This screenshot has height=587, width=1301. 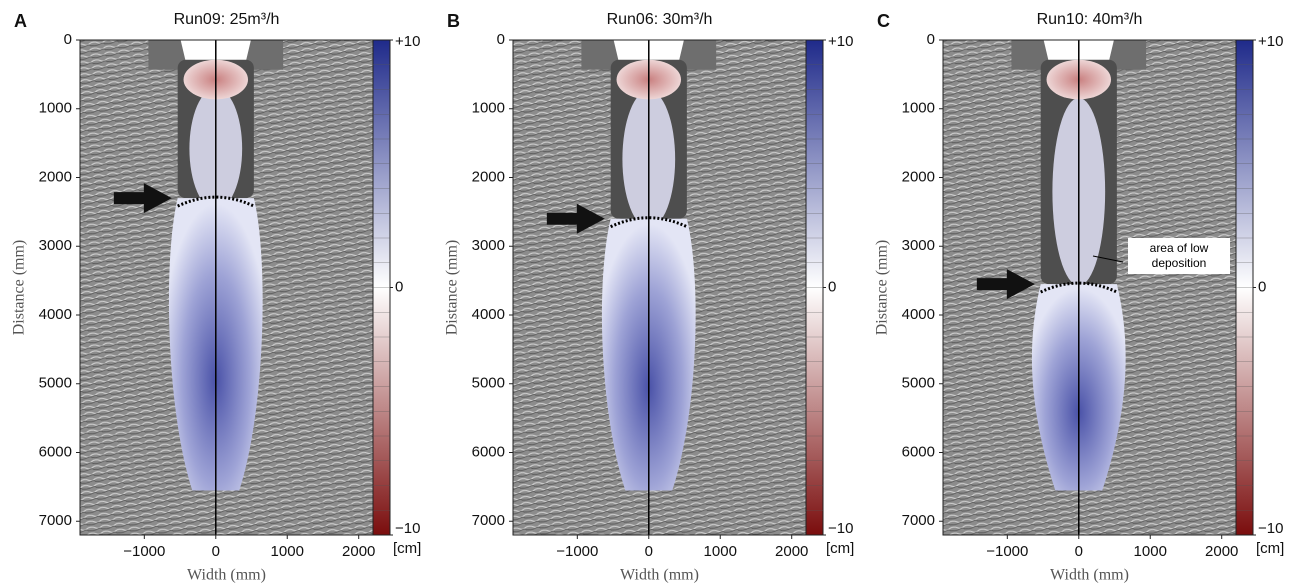 What do you see at coordinates (227, 19) in the screenshot?
I see `chart-title: Run09: 25m³/h` at bounding box center [227, 19].